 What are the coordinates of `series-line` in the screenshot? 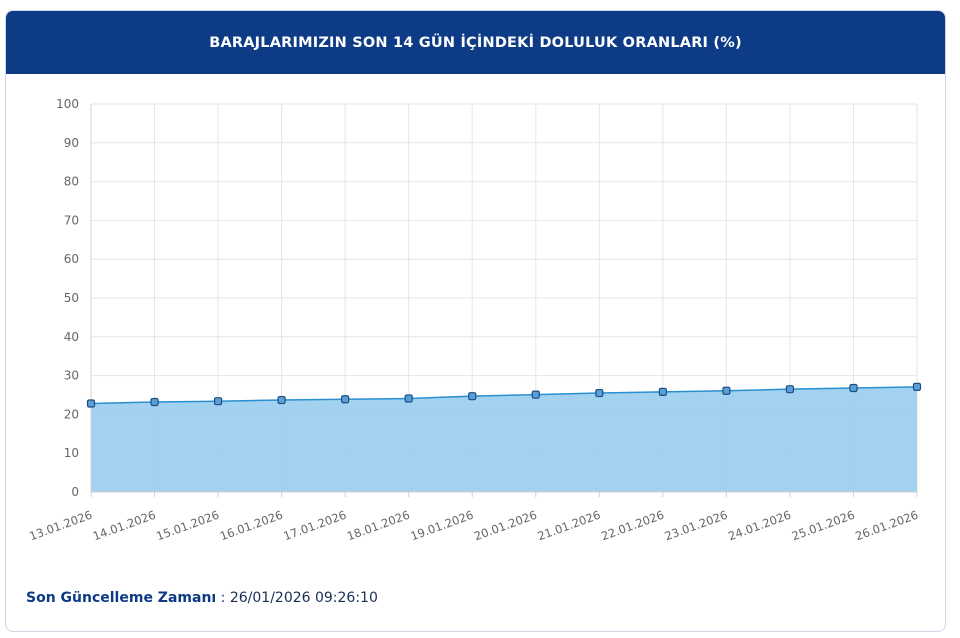 It's located at (504, 395).